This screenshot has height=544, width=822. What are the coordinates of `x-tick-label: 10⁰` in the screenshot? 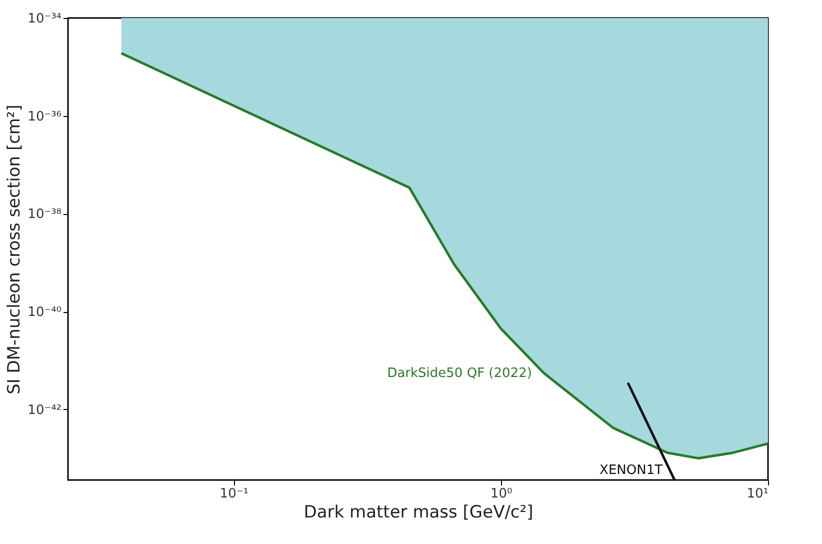 It's located at (501, 494).